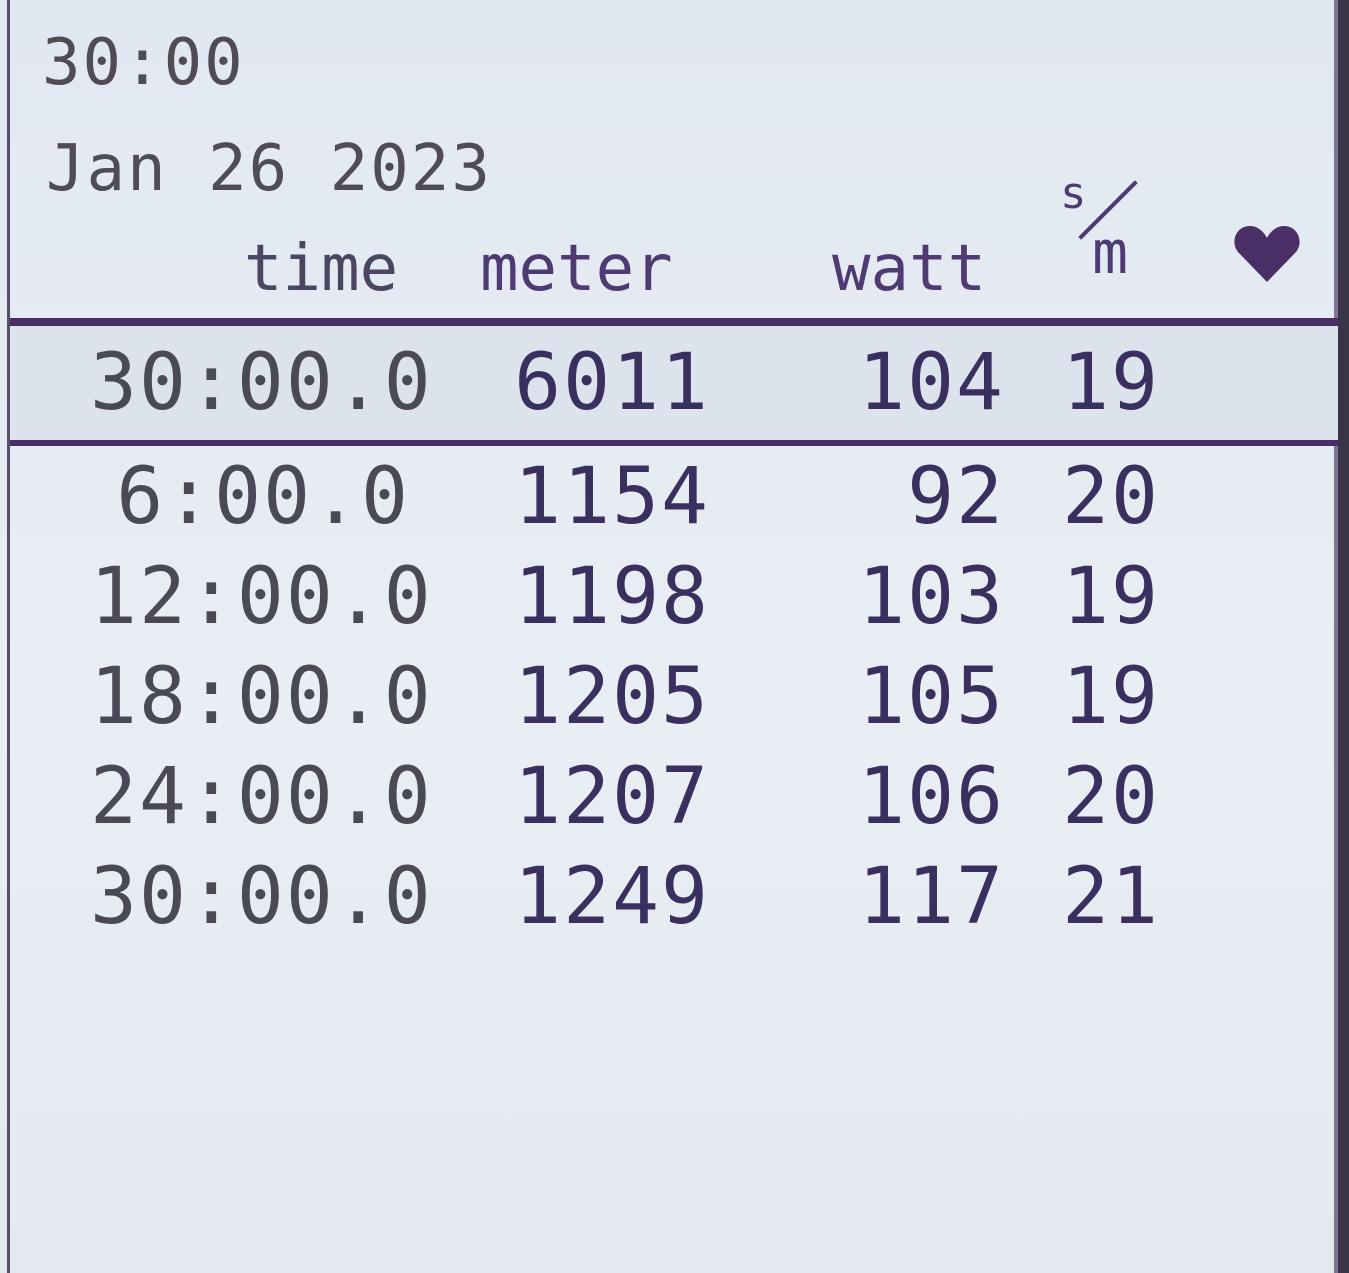  I want to click on split-time: 30:00.0, so click(250, 897).